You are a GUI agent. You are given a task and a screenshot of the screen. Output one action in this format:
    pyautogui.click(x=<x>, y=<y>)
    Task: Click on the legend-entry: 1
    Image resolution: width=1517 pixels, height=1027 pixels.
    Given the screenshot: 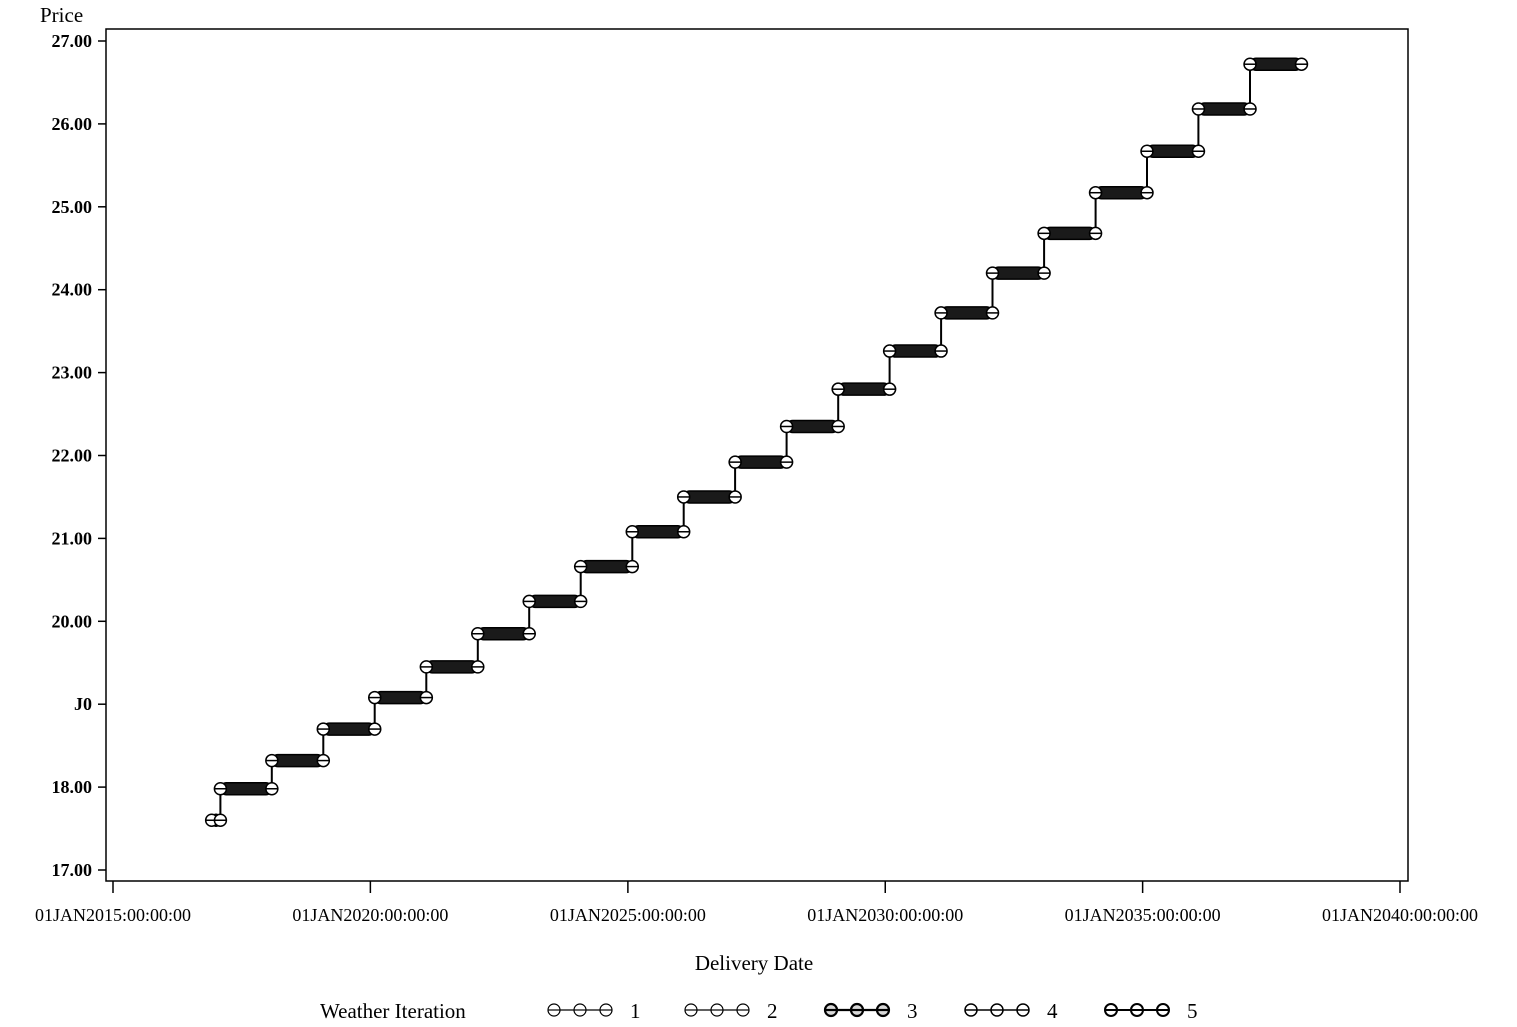 What is the action you would take?
    pyautogui.click(x=594, y=1011)
    